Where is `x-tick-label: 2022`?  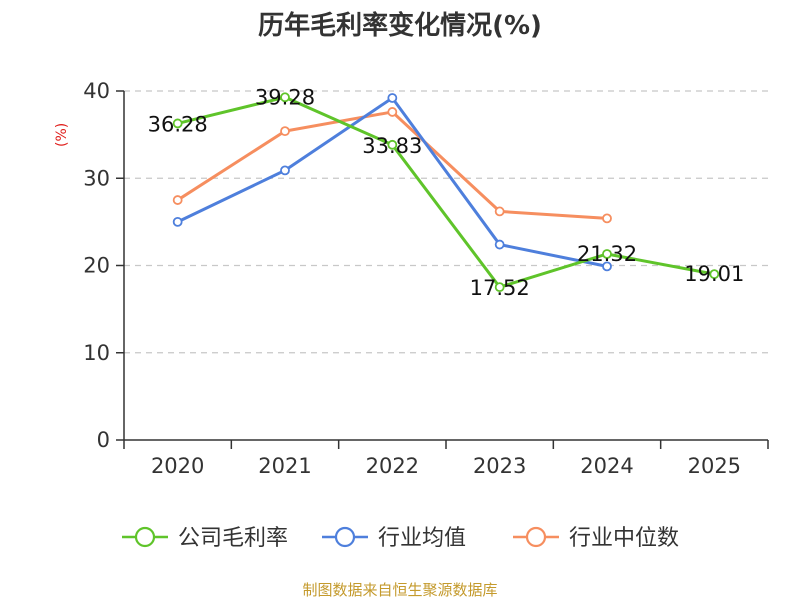
x-tick-label: 2022 is located at coordinates (392, 466).